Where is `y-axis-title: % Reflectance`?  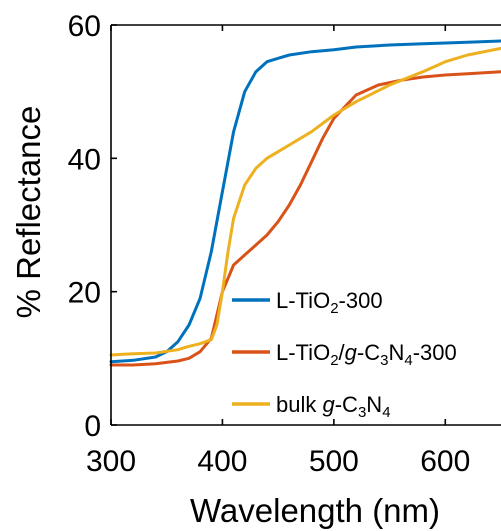
y-axis-title: % Reflectance is located at coordinates (28, 212).